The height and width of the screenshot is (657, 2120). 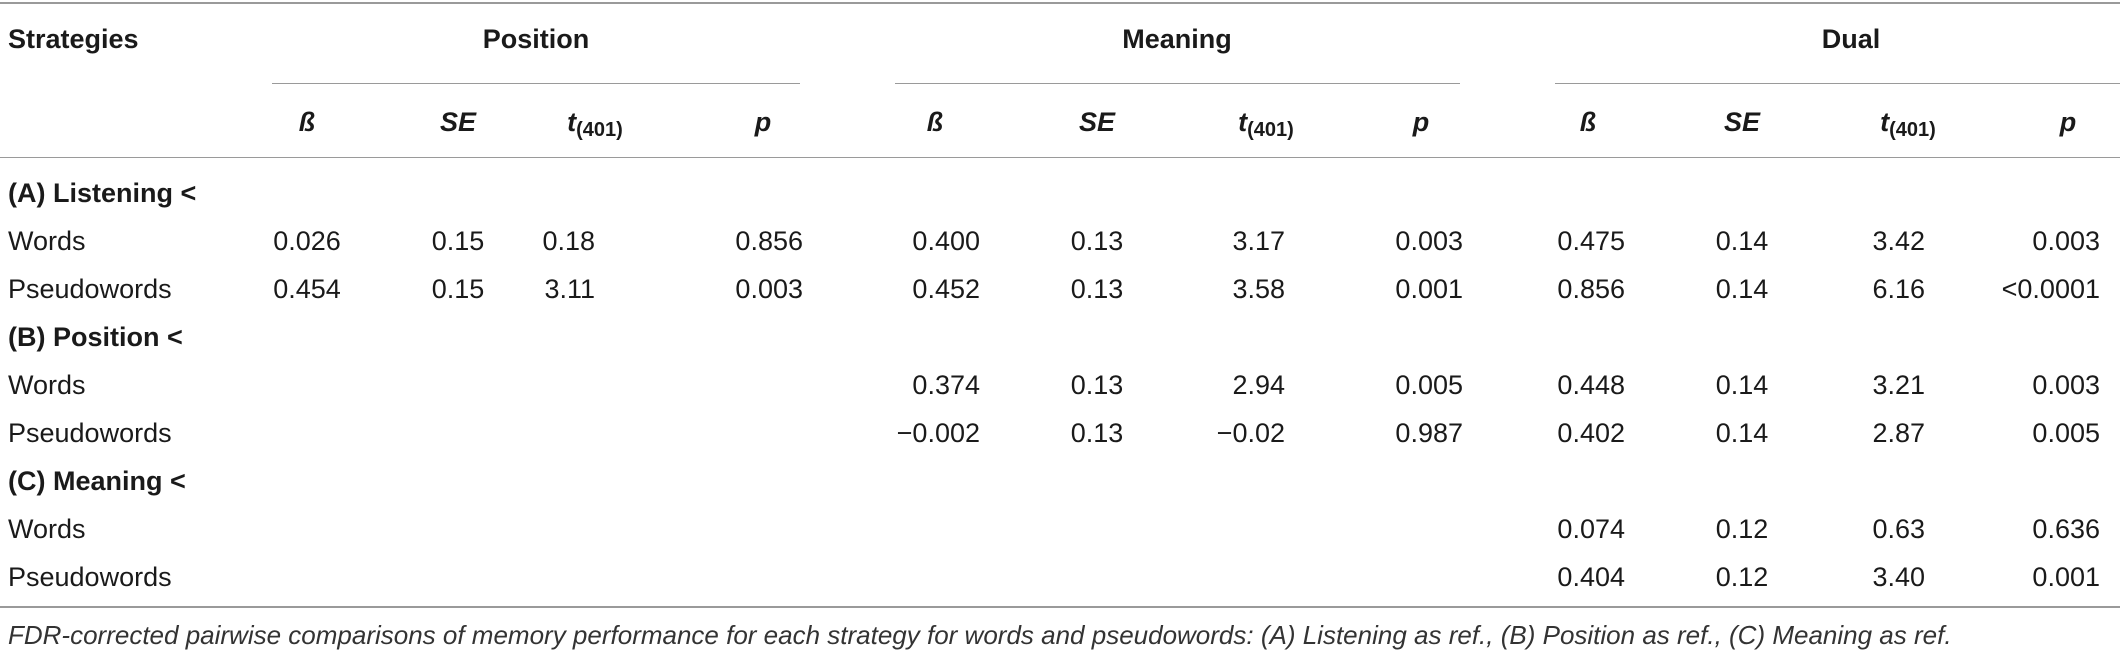 What do you see at coordinates (1429, 433) in the screenshot?
I see `table-cell-meaning-p: 0.987` at bounding box center [1429, 433].